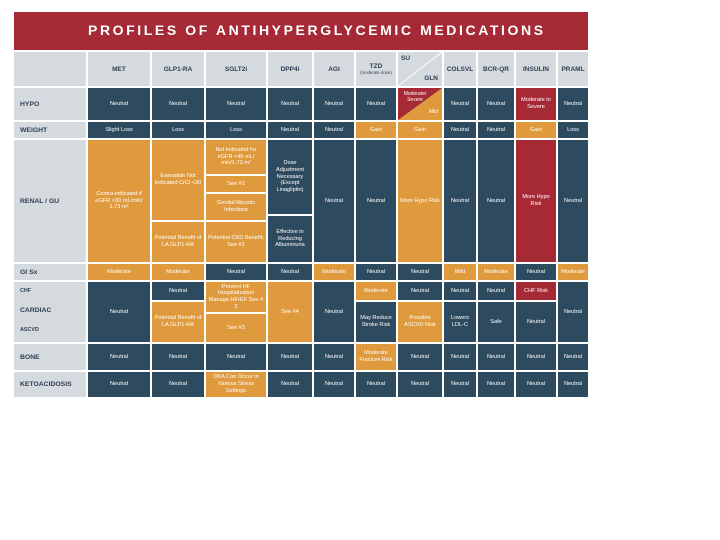 This screenshot has height=540, width=720. Describe the element at coordinates (376, 384) in the screenshot. I see `cell-keto-tzd: Neutral` at that location.